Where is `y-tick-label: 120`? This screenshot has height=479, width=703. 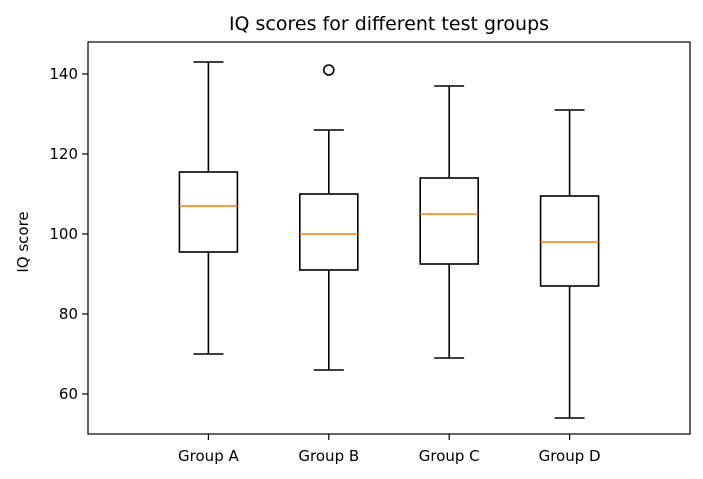 y-tick-label: 120 is located at coordinates (63, 154).